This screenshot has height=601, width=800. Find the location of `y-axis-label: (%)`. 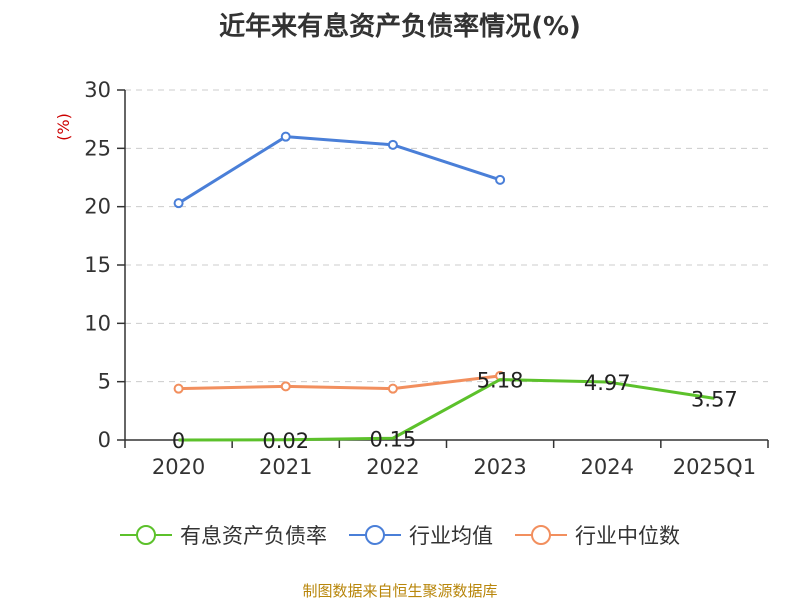

y-axis-label: (%) is located at coordinates (63, 127).